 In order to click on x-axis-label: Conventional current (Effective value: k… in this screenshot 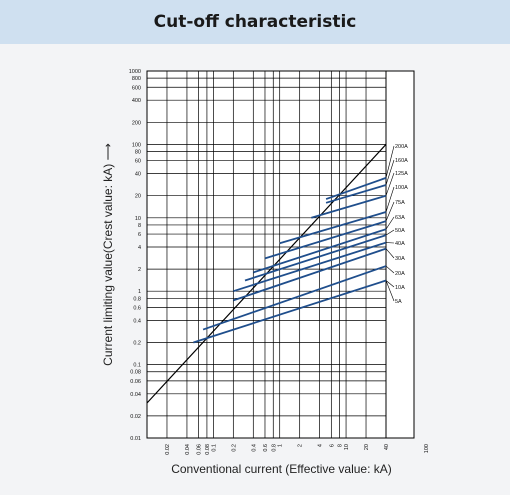, I will do `click(281, 469)`.